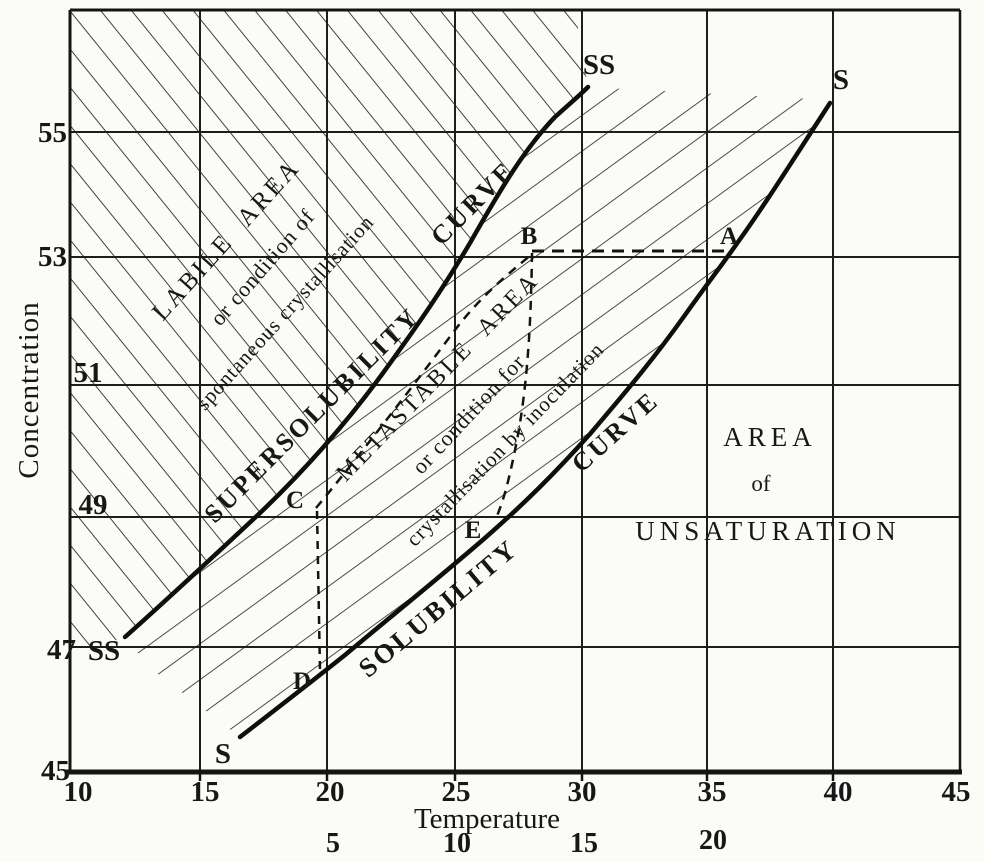  Describe the element at coordinates (712, 792) in the screenshot. I see `x-tick-35: 35` at that location.